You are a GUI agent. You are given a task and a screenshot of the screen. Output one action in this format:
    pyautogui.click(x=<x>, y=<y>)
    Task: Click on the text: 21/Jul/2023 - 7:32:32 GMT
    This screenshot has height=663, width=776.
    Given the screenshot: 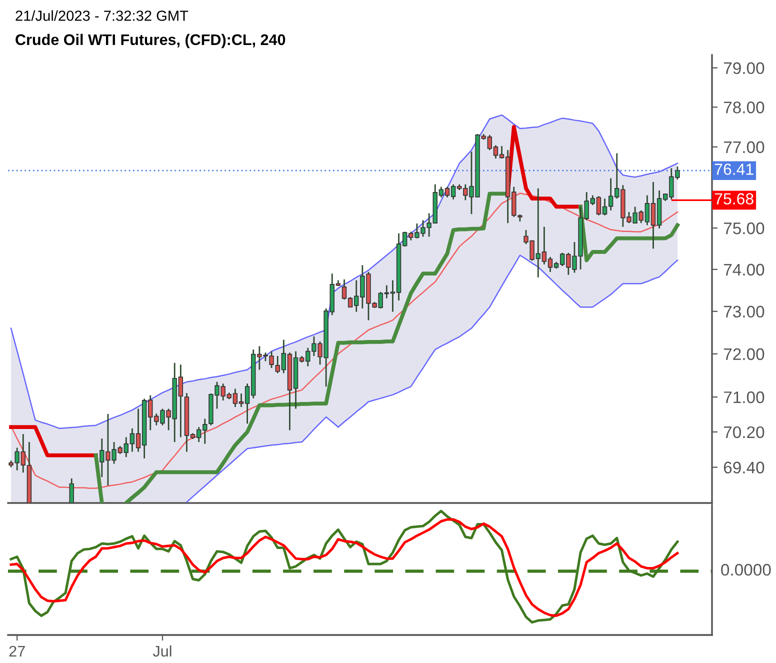 What is the action you would take?
    pyautogui.click(x=102, y=15)
    